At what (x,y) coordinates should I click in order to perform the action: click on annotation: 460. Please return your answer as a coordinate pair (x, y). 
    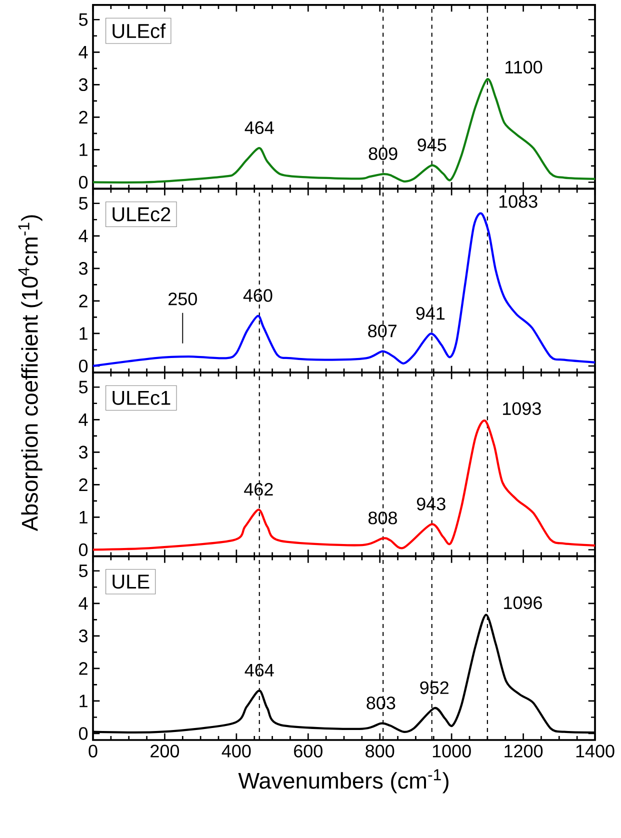
    Looking at the image, I should click on (257, 295).